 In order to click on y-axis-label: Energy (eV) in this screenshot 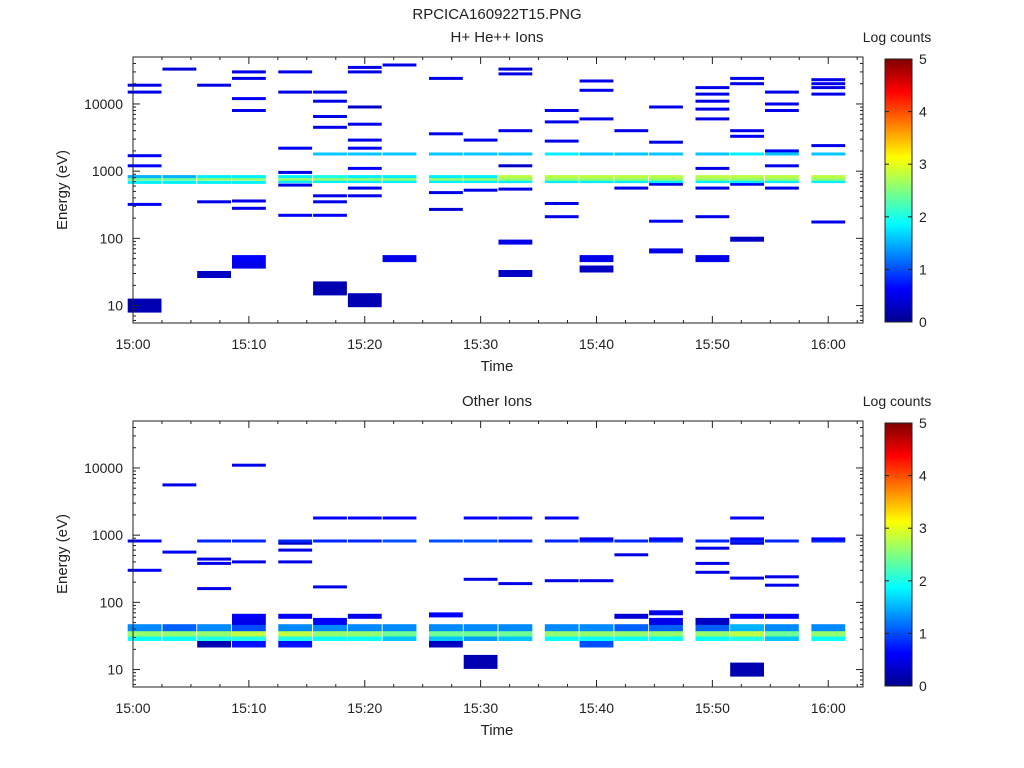, I will do `click(62, 190)`.